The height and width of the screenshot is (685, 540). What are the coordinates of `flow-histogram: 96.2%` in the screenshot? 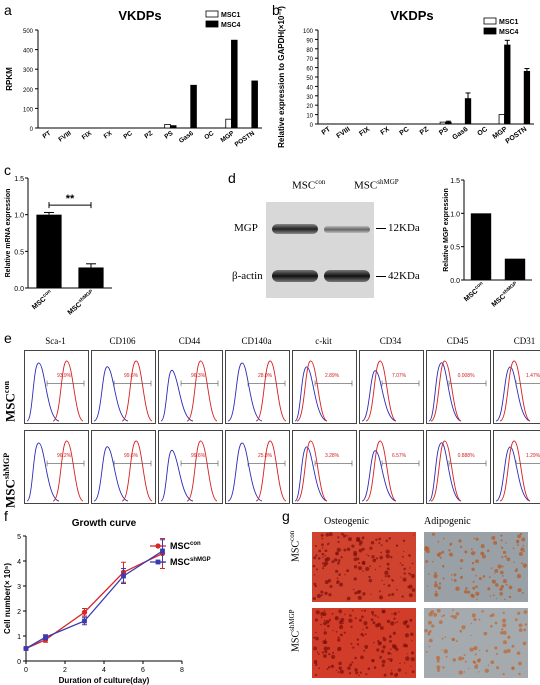 It's located at (56, 467).